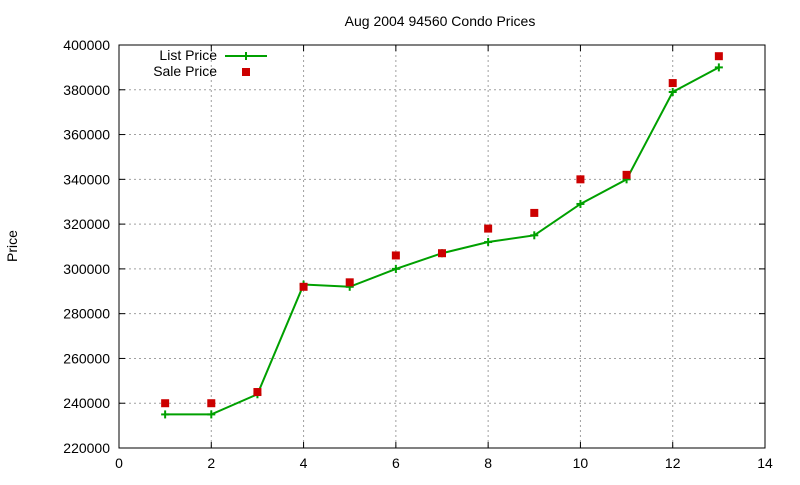 The height and width of the screenshot is (485, 800). What do you see at coordinates (86, 135) in the screenshot?
I see `y-tick-label: 360000` at bounding box center [86, 135].